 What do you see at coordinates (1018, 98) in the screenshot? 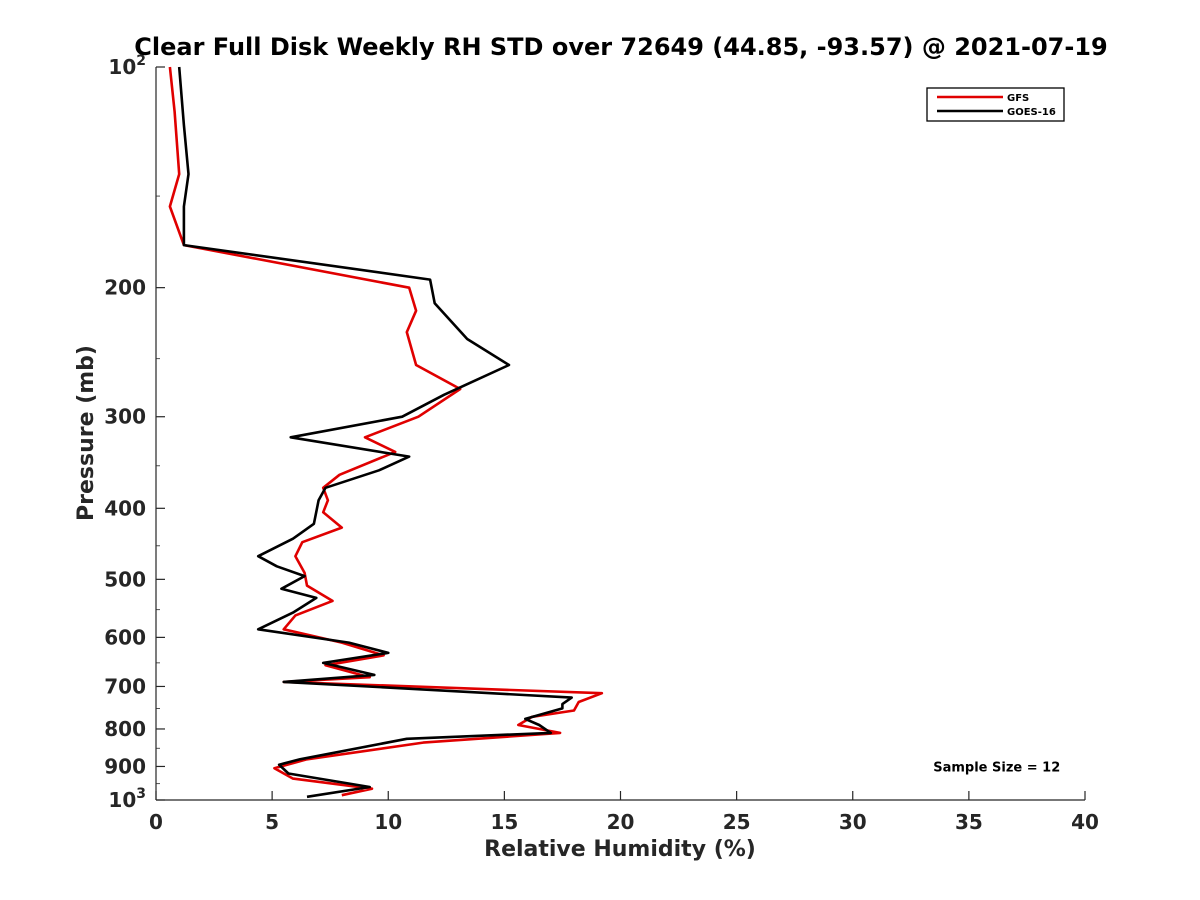
I see `legend-entry: GFS` at bounding box center [1018, 98].